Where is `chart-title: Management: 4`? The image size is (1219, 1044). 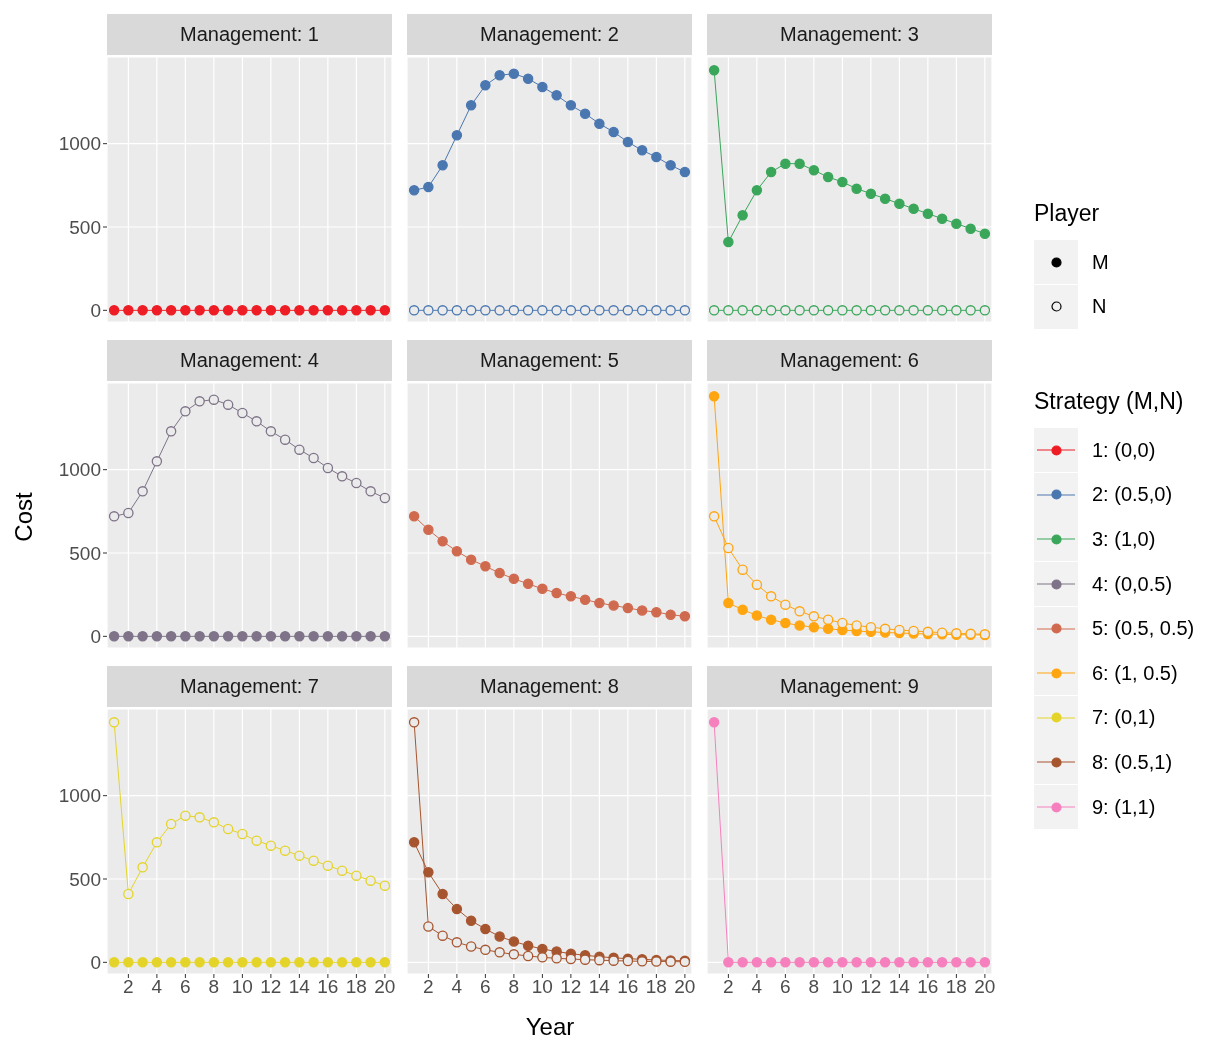
chart-title: Management: 4 is located at coordinates (249, 360).